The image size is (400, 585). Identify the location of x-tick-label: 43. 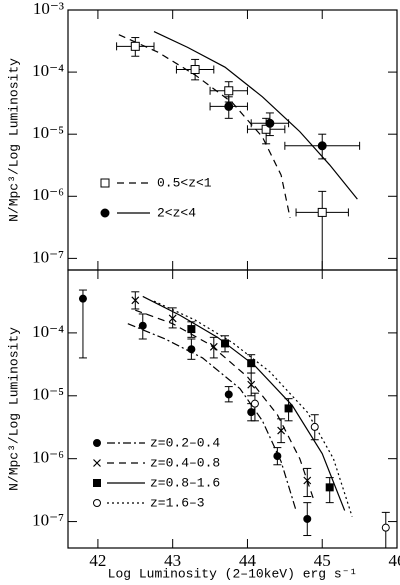
(172, 560).